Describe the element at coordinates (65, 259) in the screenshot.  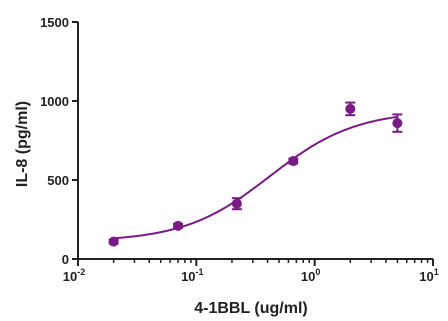
I see `y-tick-label: 0` at that location.